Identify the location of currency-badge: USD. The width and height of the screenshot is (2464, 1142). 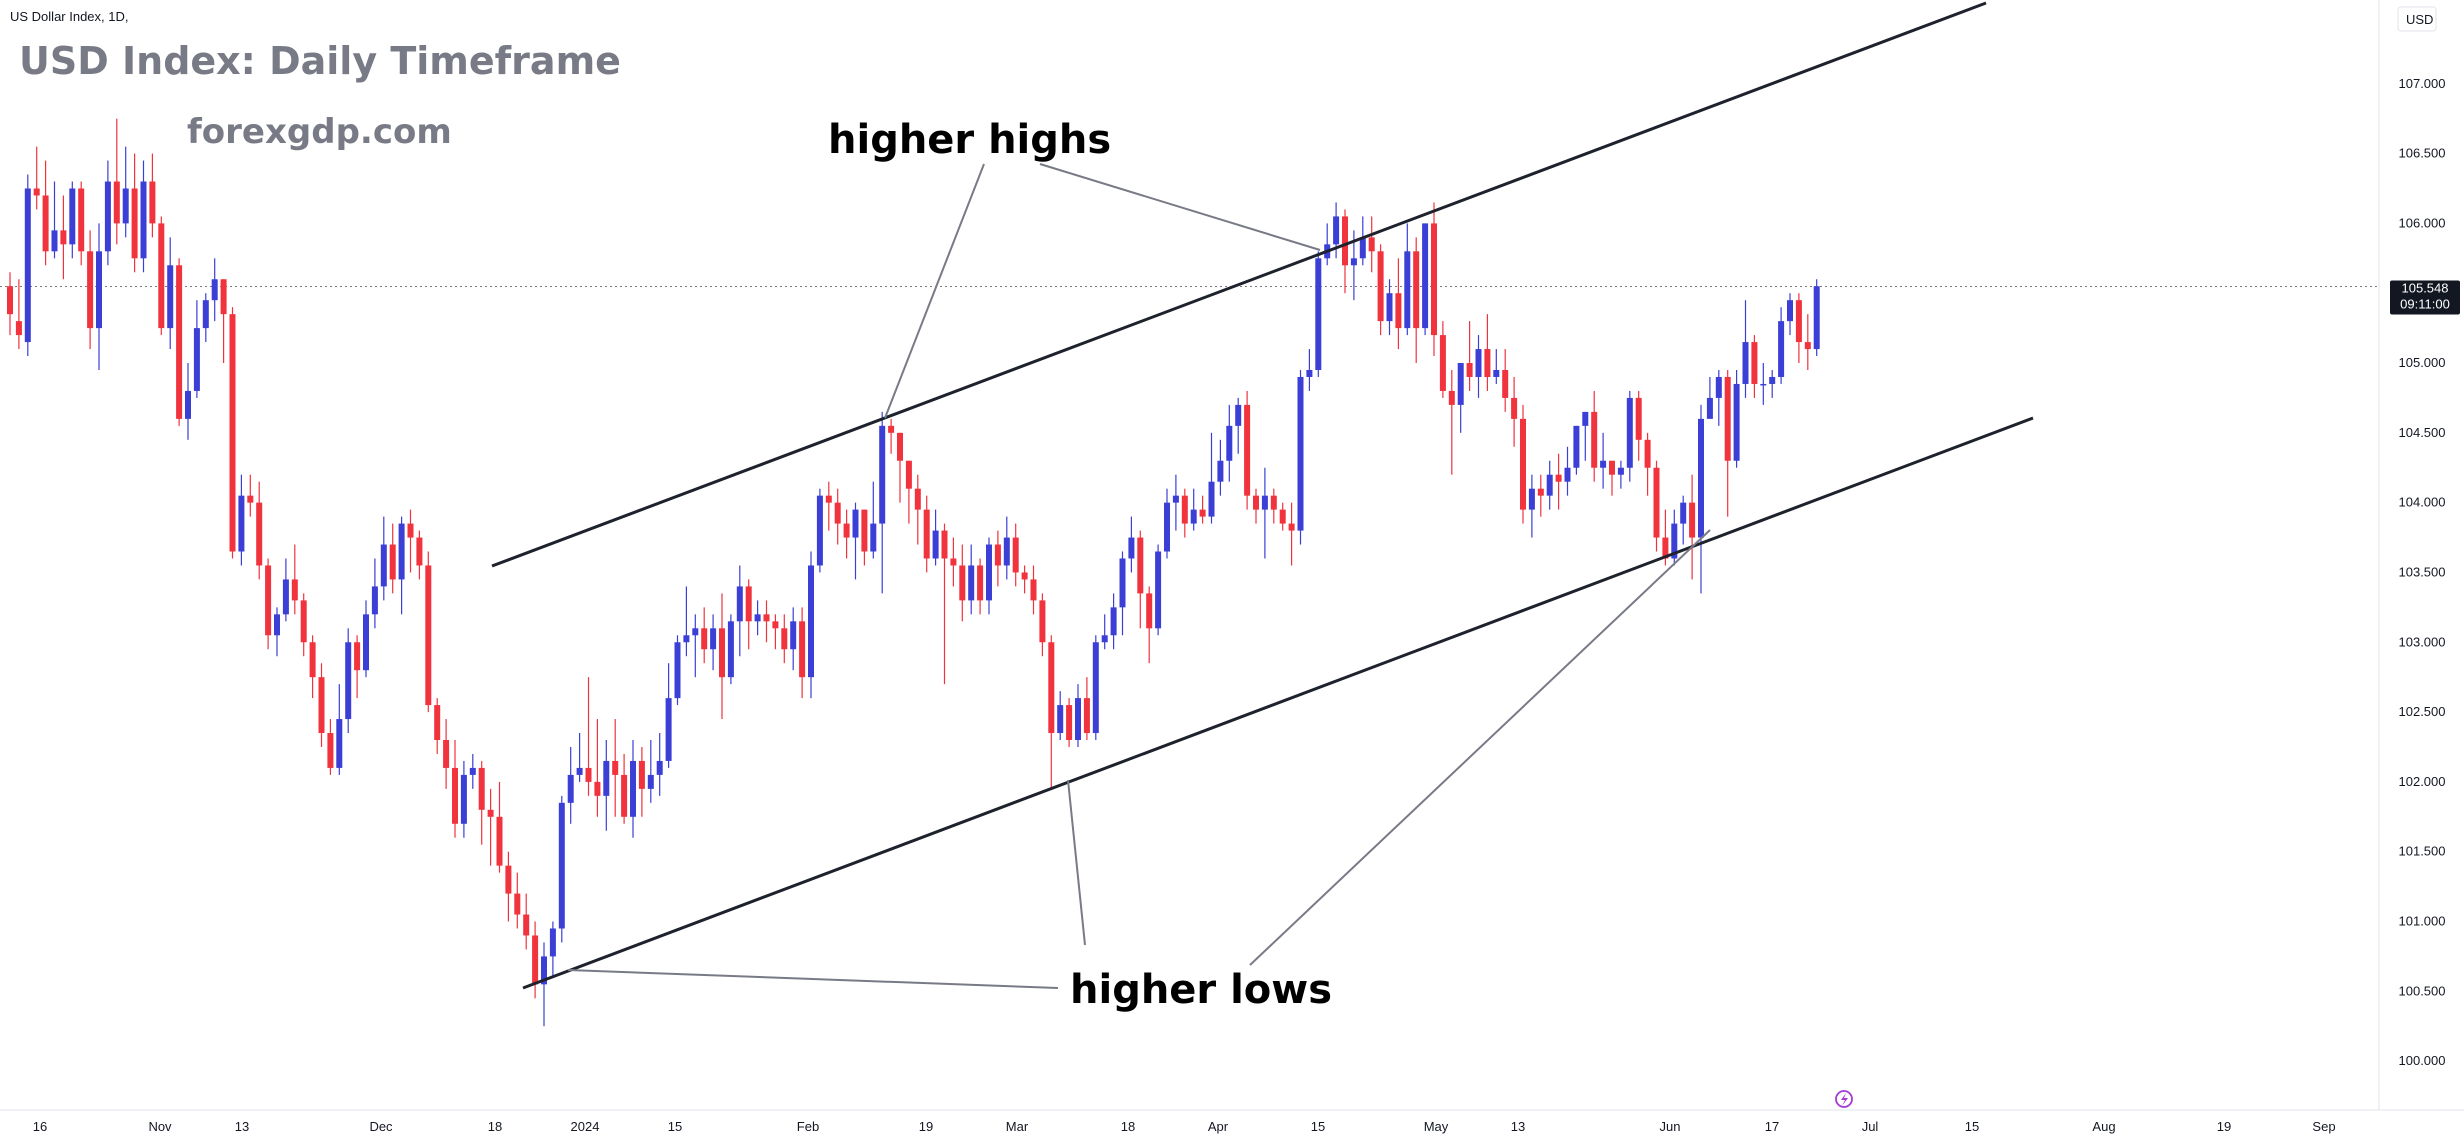
(2417, 19).